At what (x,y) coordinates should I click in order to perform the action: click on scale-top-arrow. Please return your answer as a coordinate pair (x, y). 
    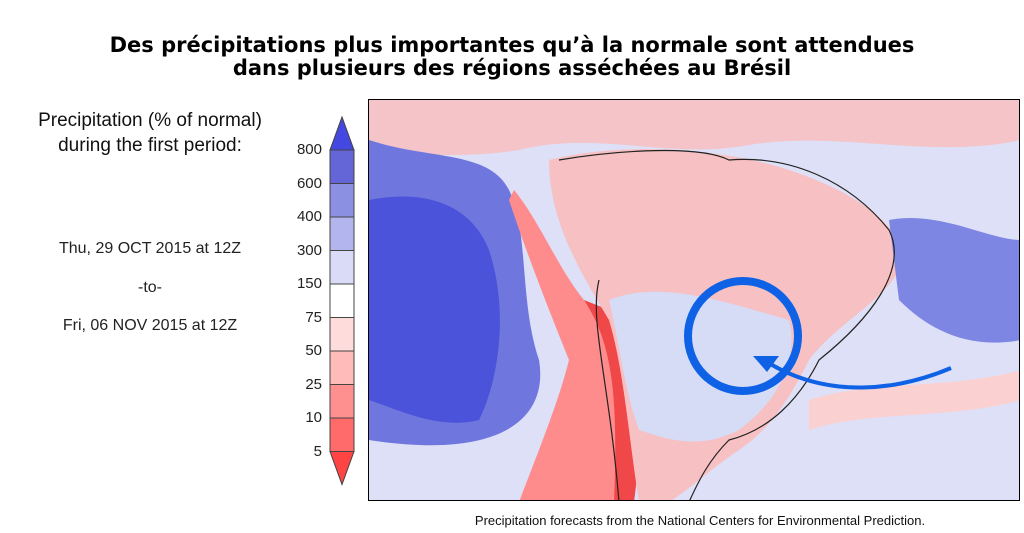
    Looking at the image, I should click on (342, 133).